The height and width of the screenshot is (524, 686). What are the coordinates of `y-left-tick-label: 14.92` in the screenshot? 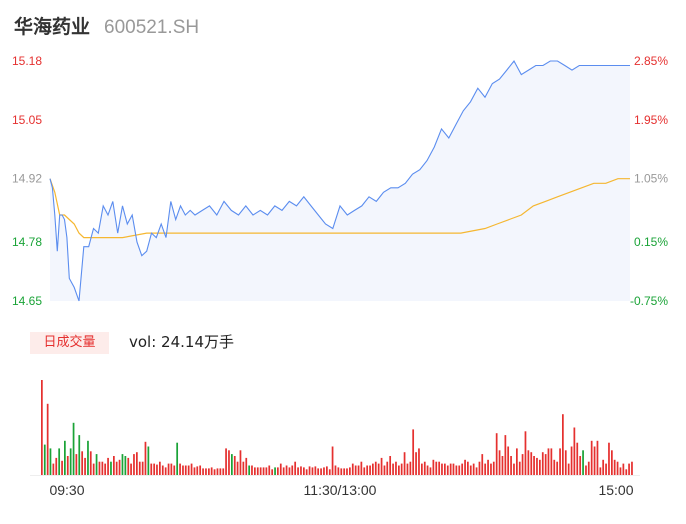 It's located at (27, 179).